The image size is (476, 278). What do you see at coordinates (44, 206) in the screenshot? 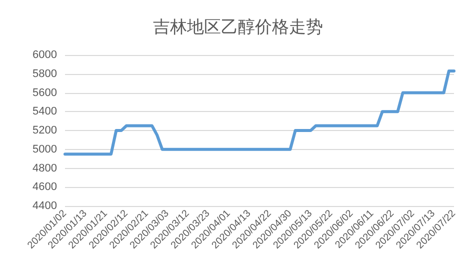
I see `y-tick-label: 4400` at bounding box center [44, 206].